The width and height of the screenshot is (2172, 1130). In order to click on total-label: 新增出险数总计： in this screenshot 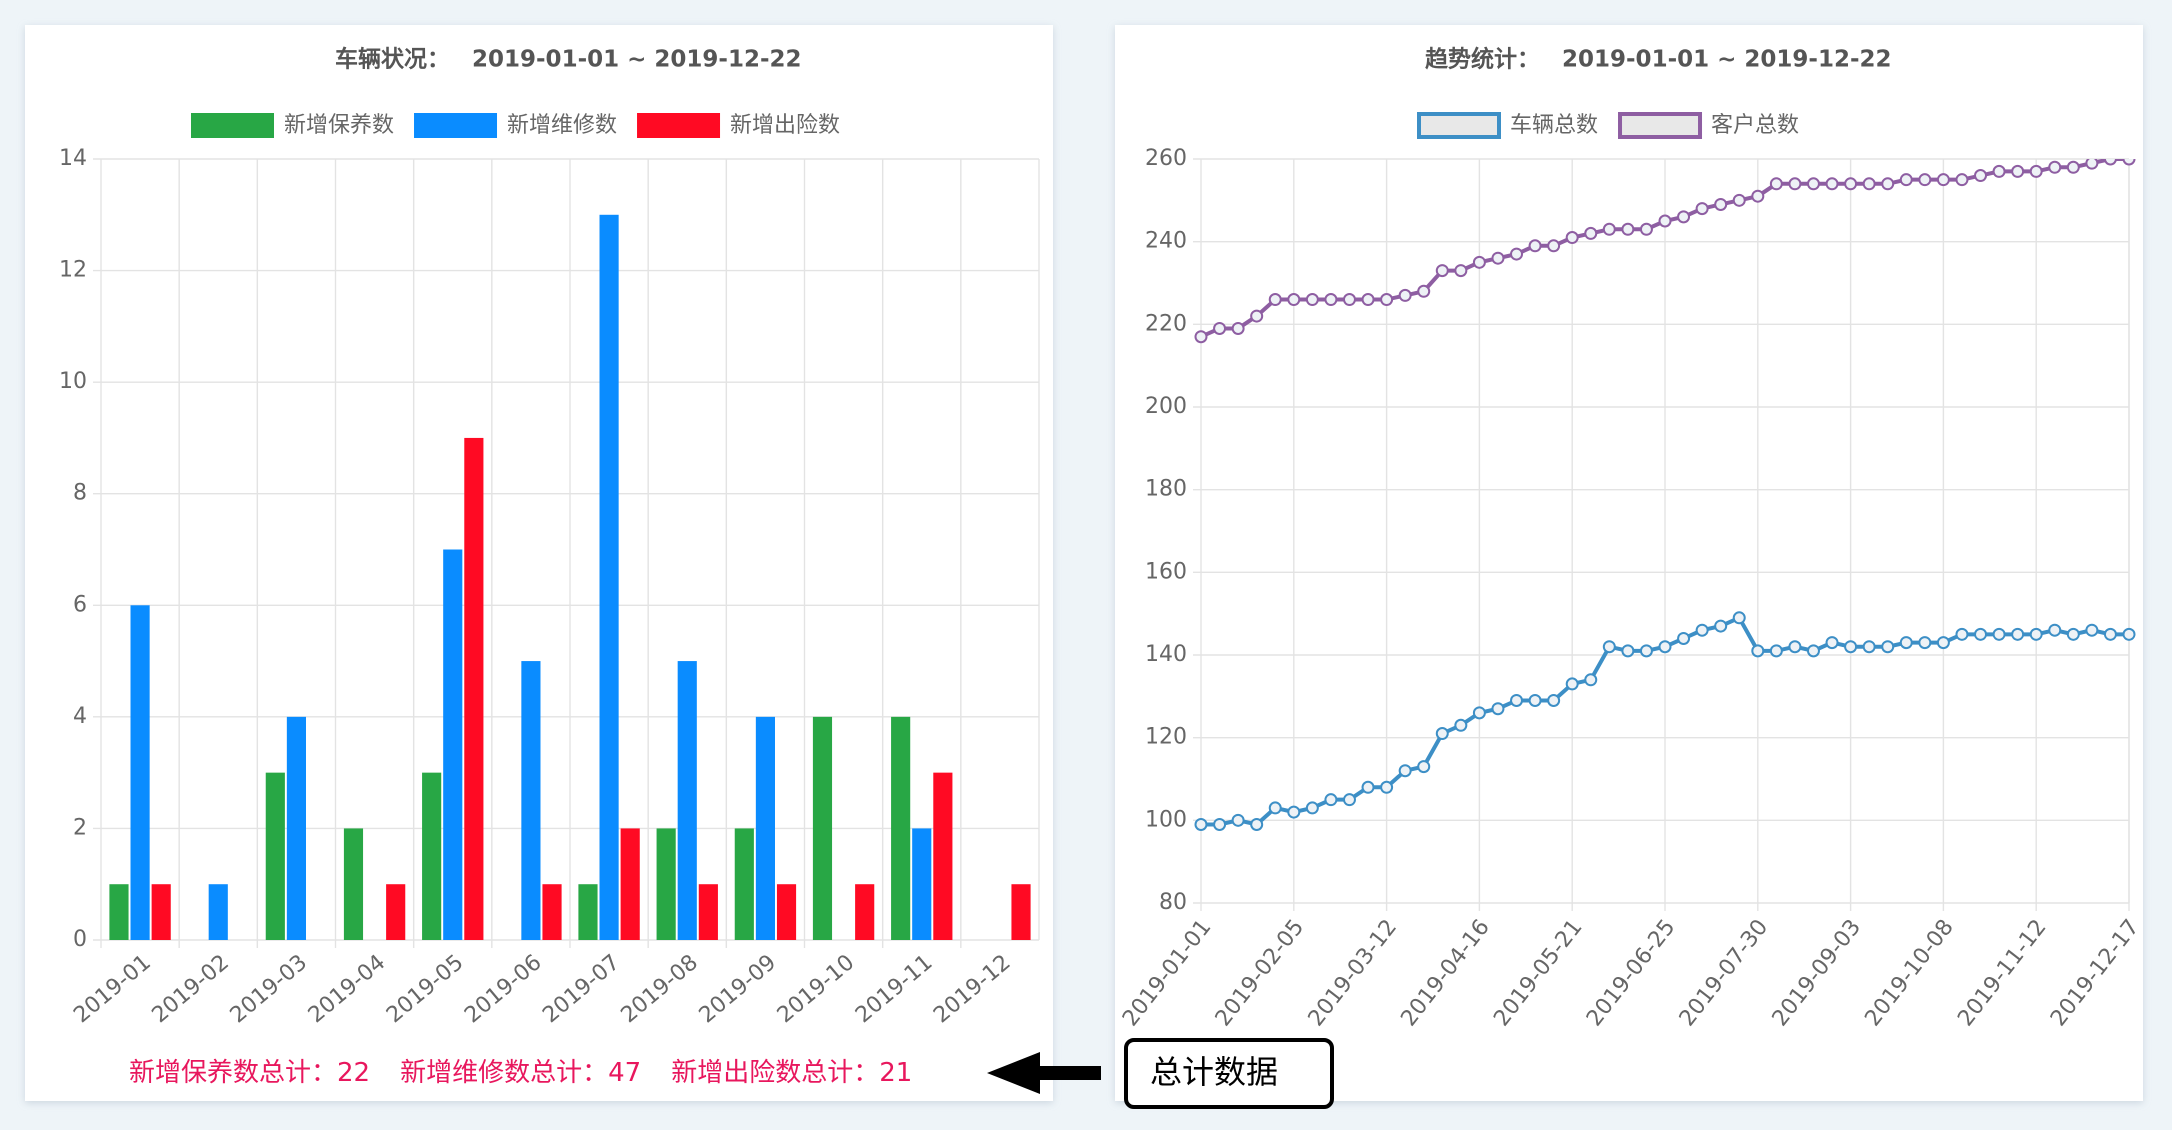, I will do `click(775, 1073)`.